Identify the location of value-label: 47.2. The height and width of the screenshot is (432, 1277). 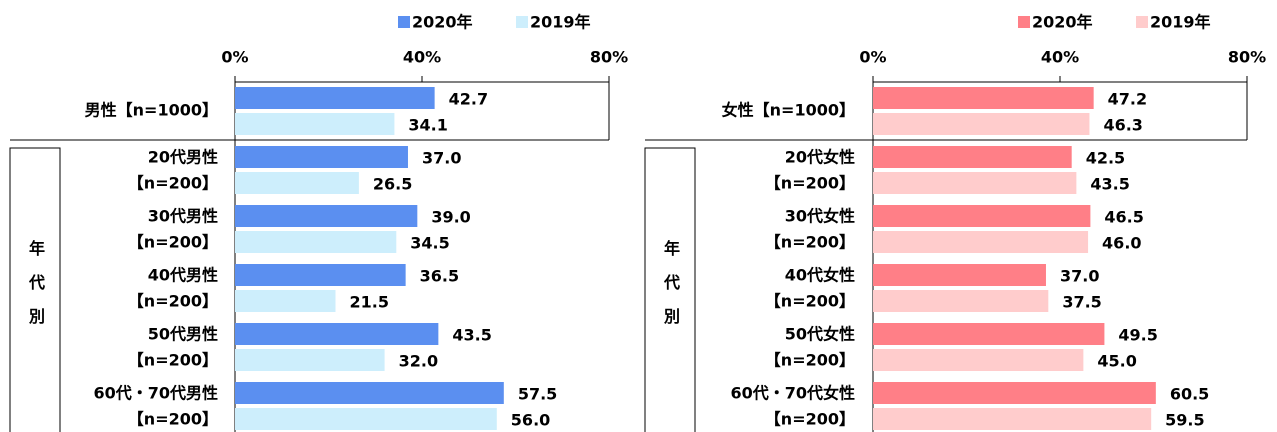
(1127, 99).